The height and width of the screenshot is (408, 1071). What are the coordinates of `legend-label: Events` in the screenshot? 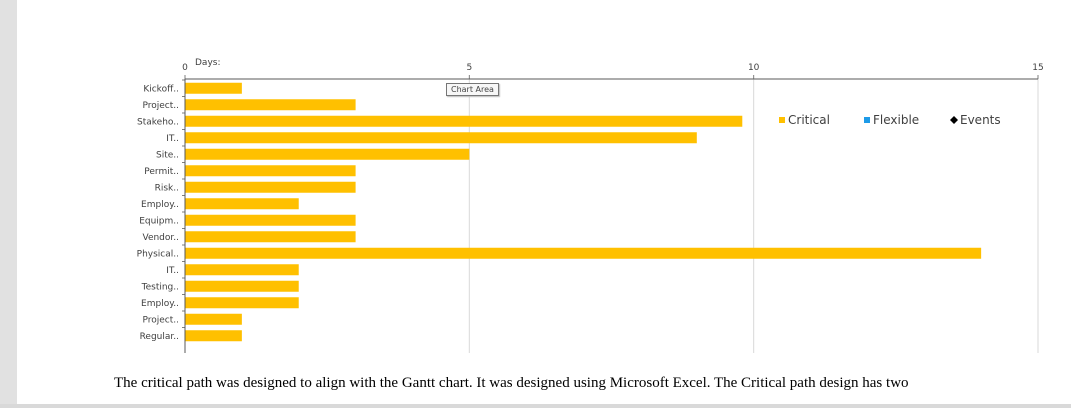 It's located at (980, 120).